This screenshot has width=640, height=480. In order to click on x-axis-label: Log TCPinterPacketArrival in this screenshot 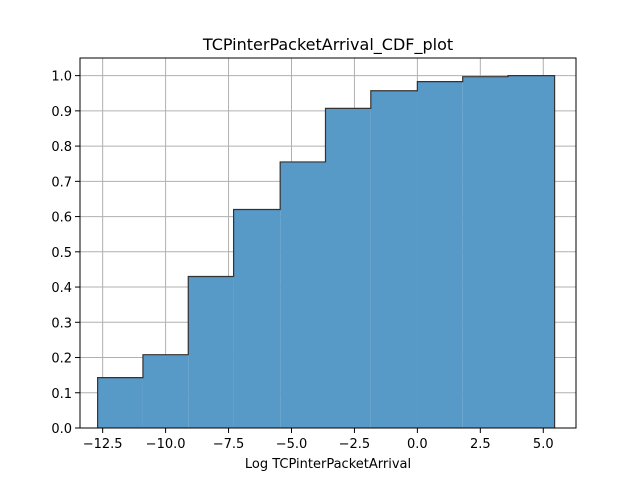, I will do `click(328, 464)`.